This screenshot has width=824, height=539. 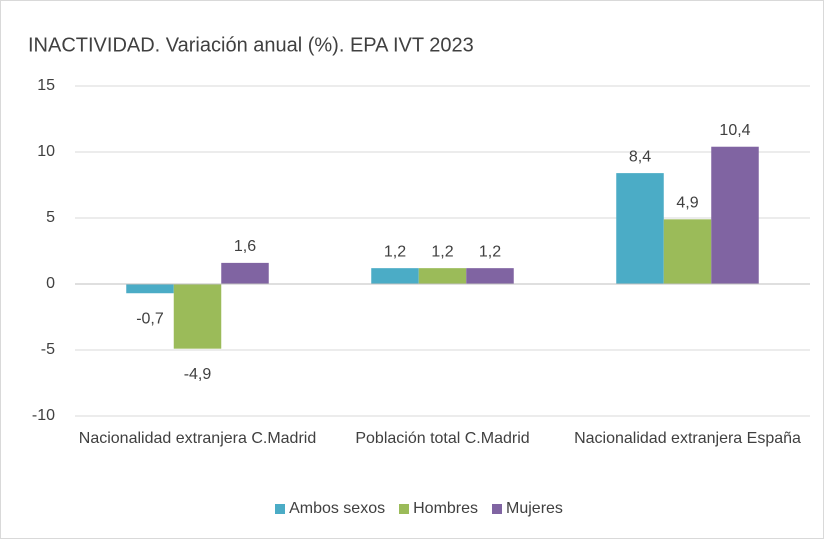 I want to click on data-label: 1,6, so click(x=245, y=246).